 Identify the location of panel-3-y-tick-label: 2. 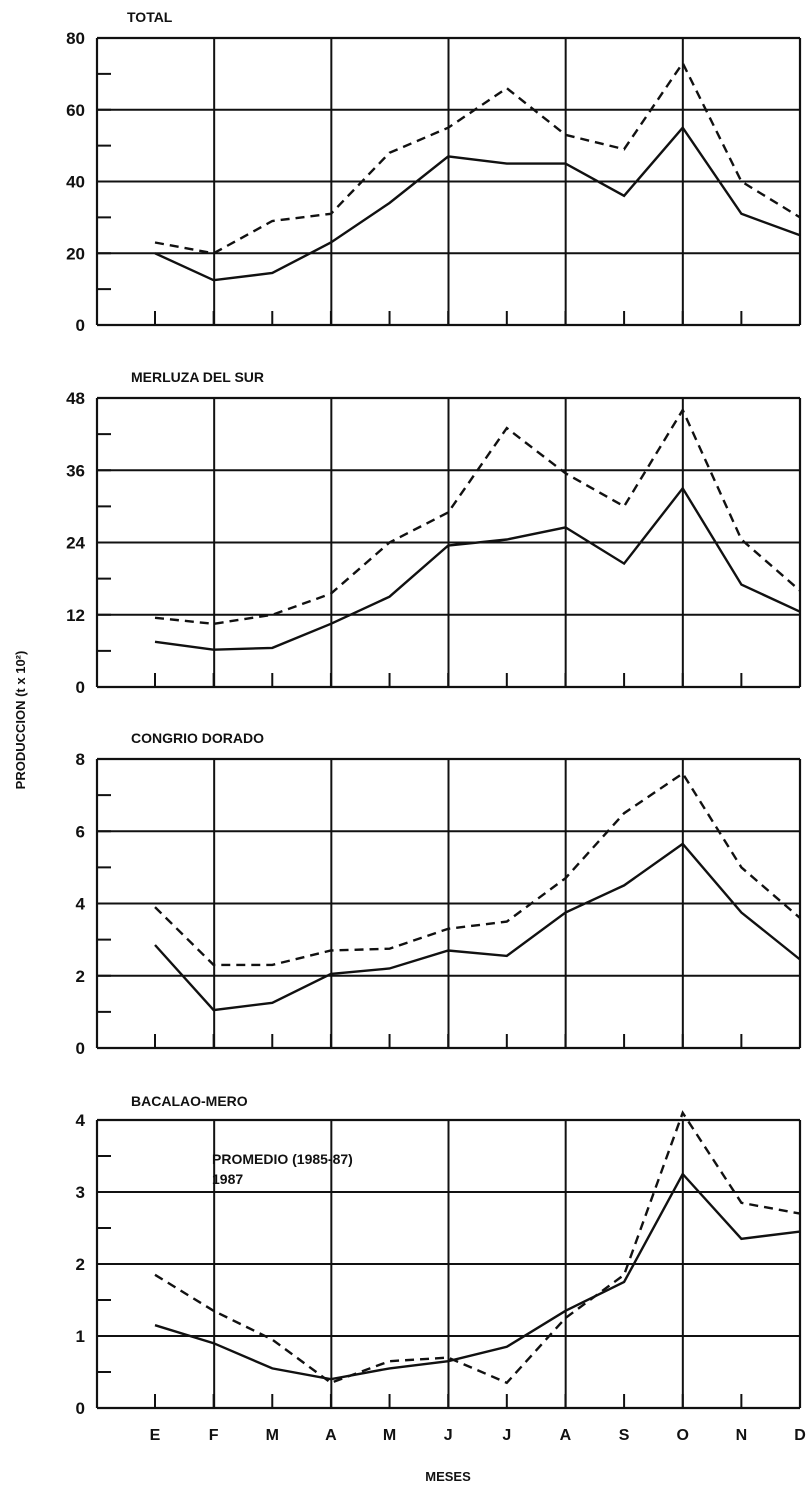
(80, 976).